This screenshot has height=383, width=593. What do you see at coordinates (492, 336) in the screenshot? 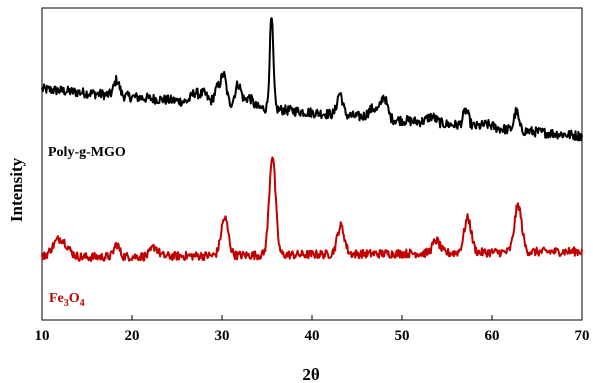
I see `x-tick-label: 60` at bounding box center [492, 336].